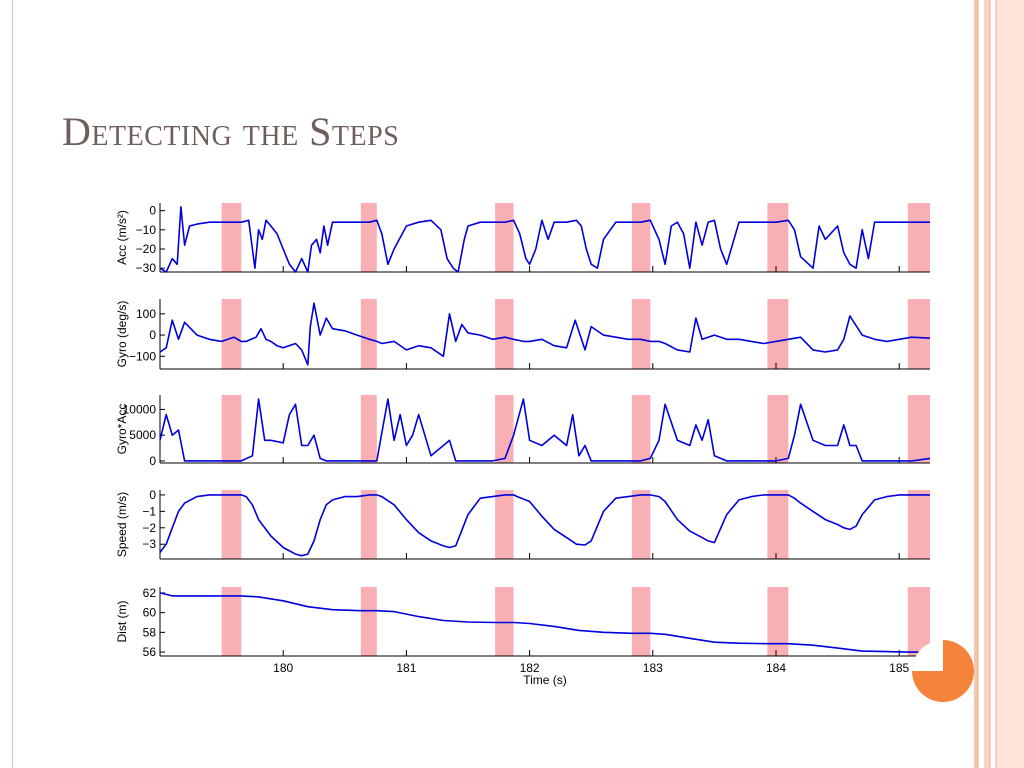 This screenshot has width=1024, height=768. Describe the element at coordinates (146, 268) in the screenshot. I see `y-tick-label: −30` at that location.